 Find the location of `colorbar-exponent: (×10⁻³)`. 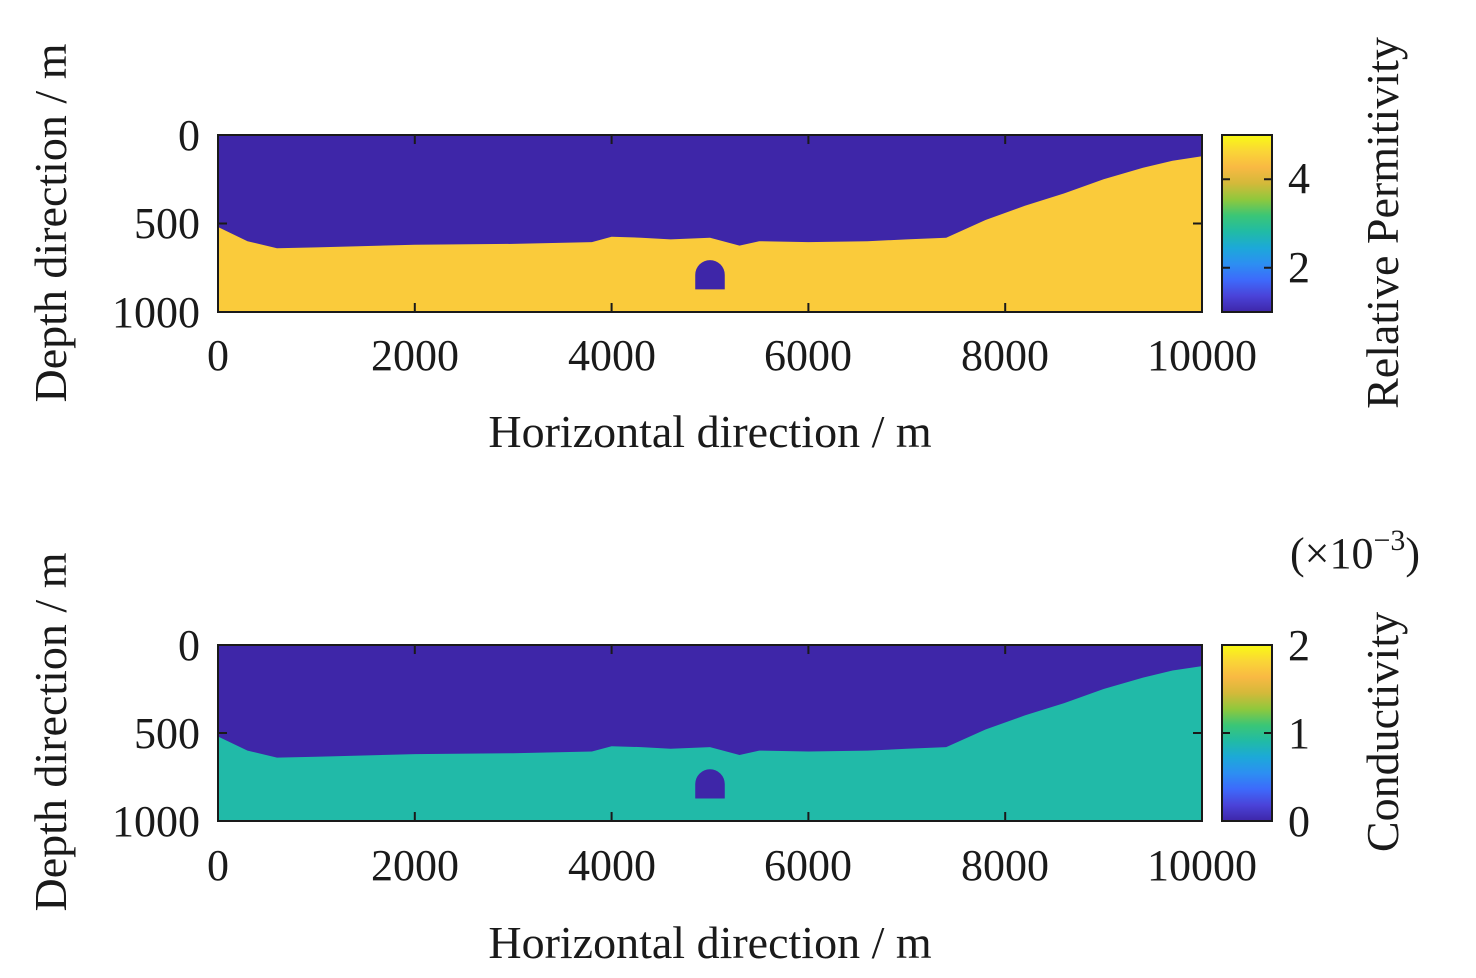

colorbar-exponent: (×10⁻³) is located at coordinates (1355, 551).